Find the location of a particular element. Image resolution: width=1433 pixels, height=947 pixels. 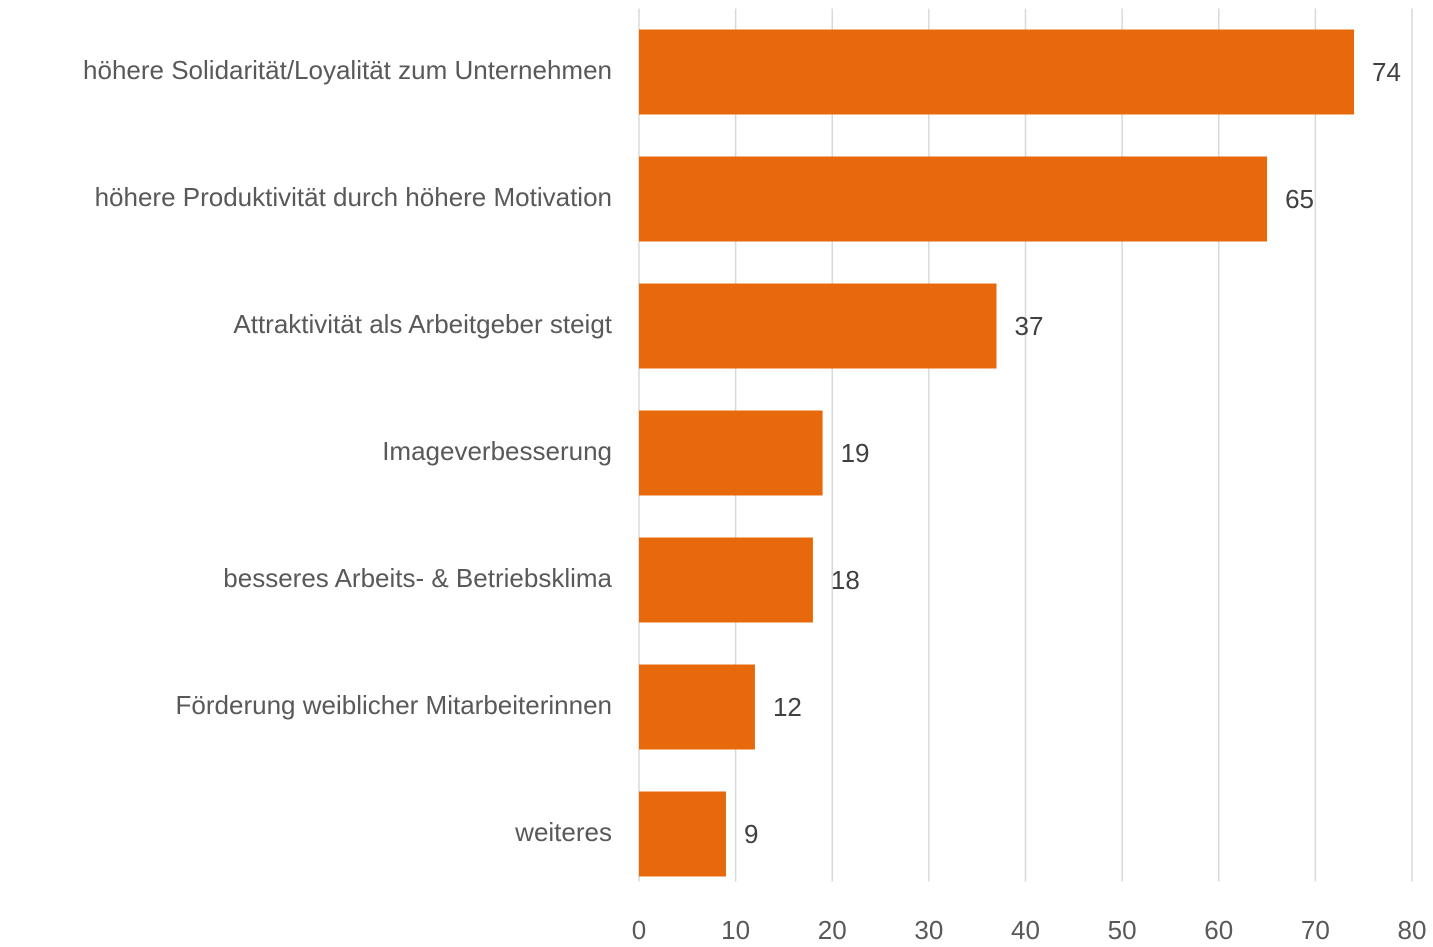

x-tick-label: 60 is located at coordinates (1218, 930).